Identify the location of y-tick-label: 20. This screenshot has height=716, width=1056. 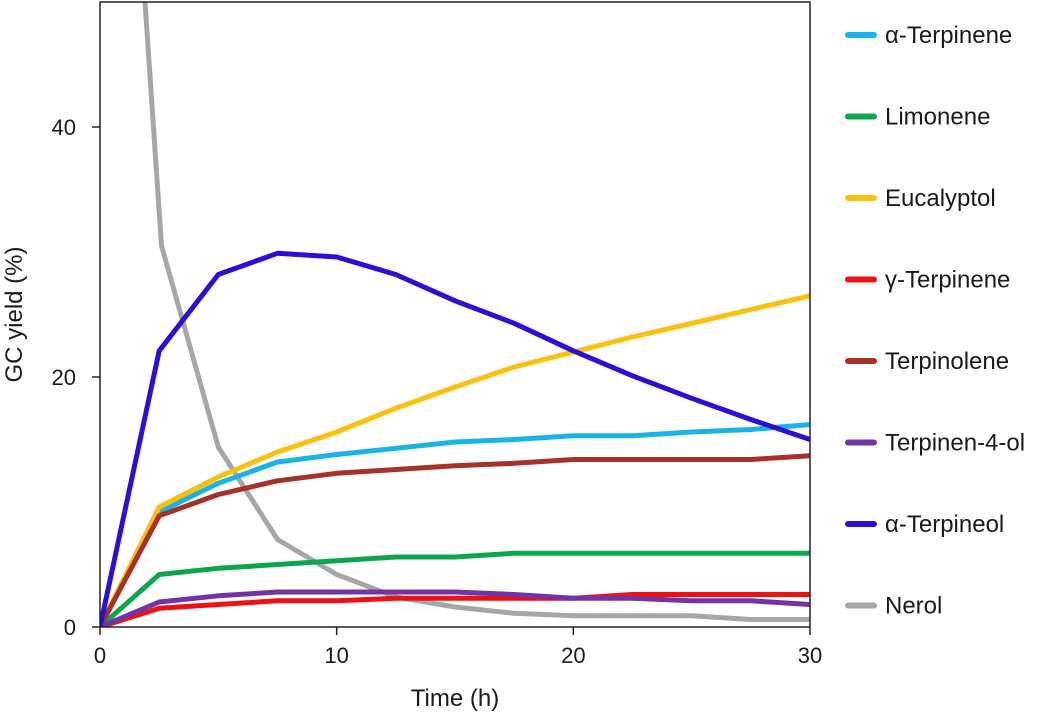
(64, 377).